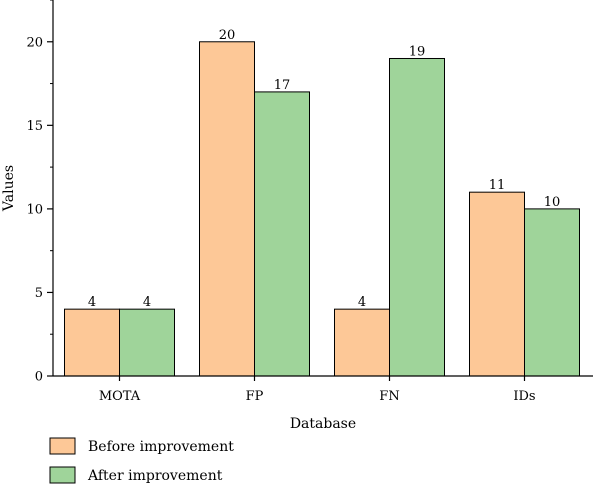  Describe the element at coordinates (524, 396) in the screenshot. I see `x-tick-label: IDs` at that location.